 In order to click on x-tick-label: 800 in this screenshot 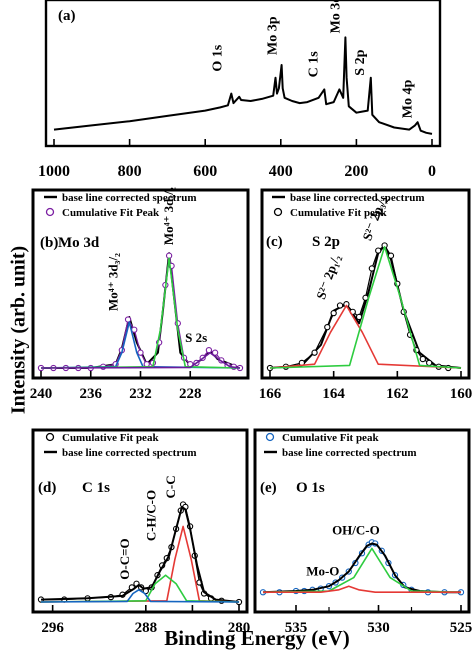, I will do `click(130, 171)`.